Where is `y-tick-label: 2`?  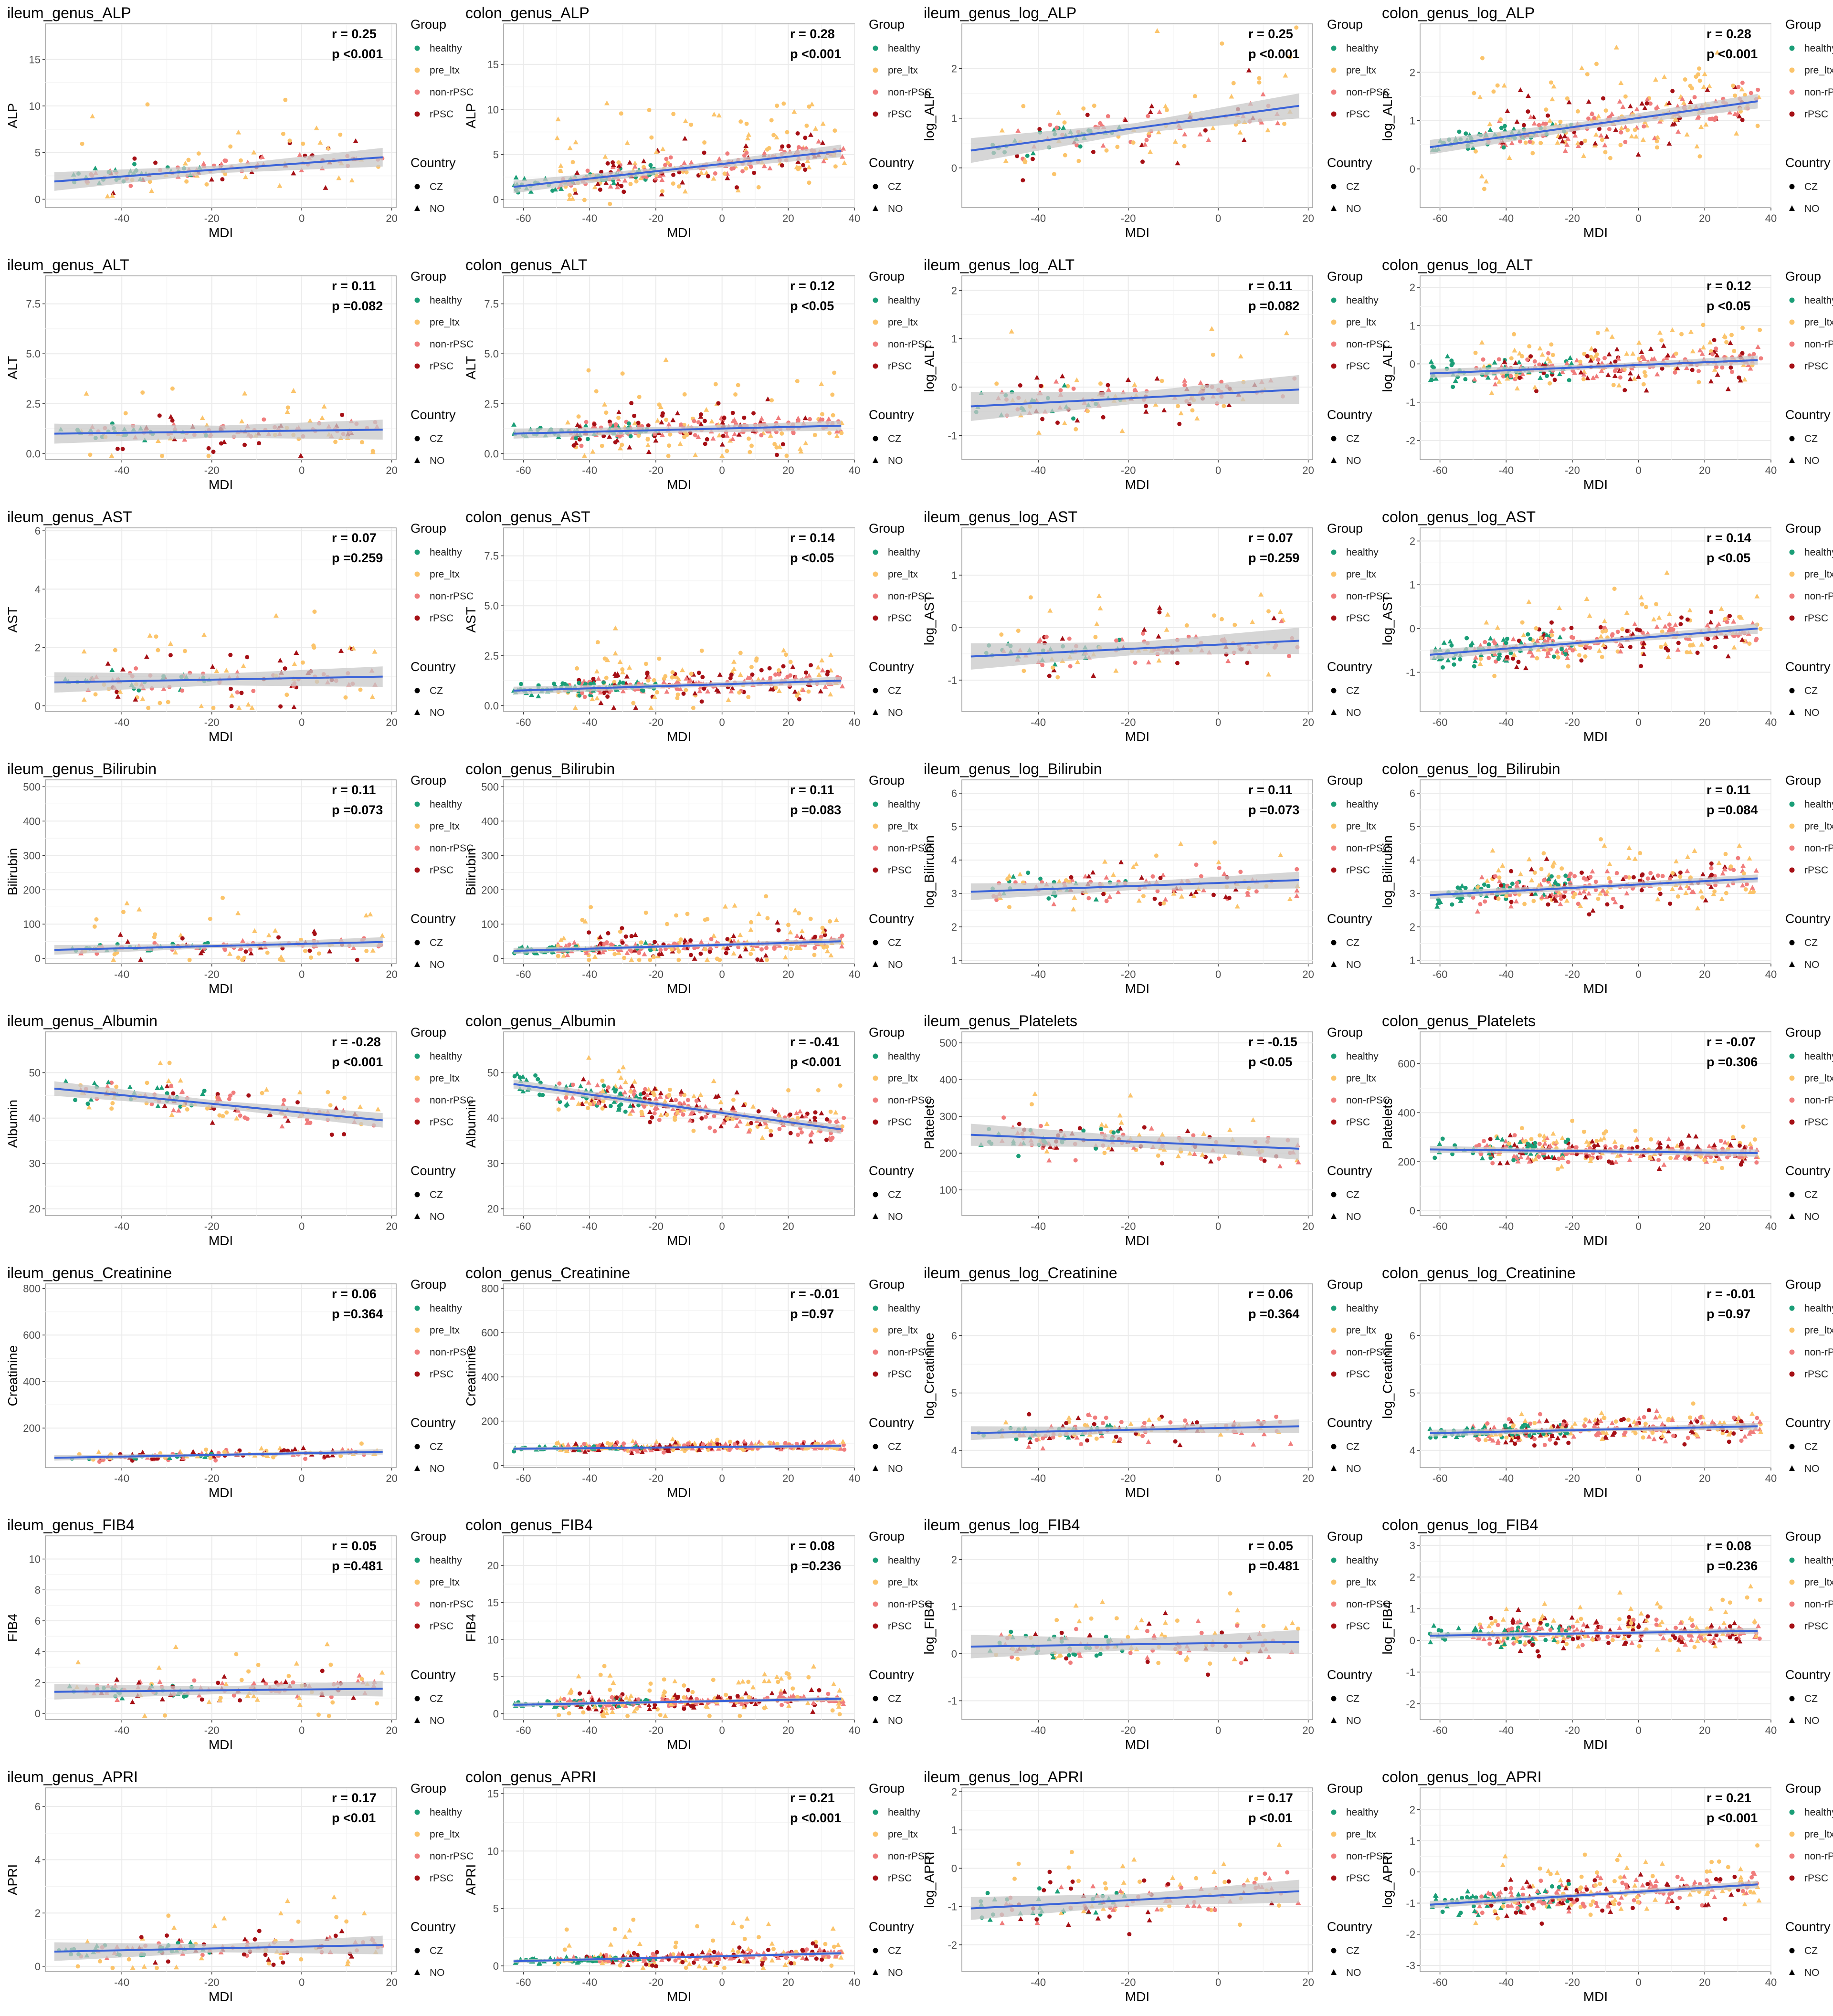
y-tick-label: 2 is located at coordinates (954, 927).